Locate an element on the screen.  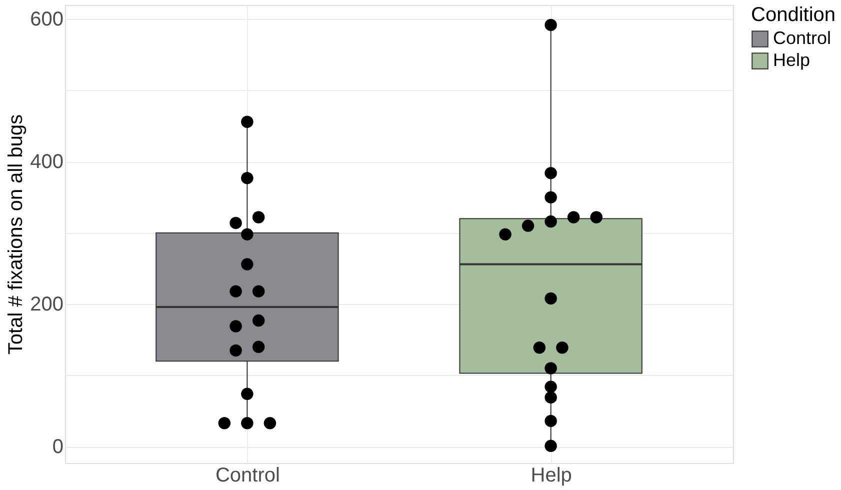
legend-label: Control is located at coordinates (802, 38).